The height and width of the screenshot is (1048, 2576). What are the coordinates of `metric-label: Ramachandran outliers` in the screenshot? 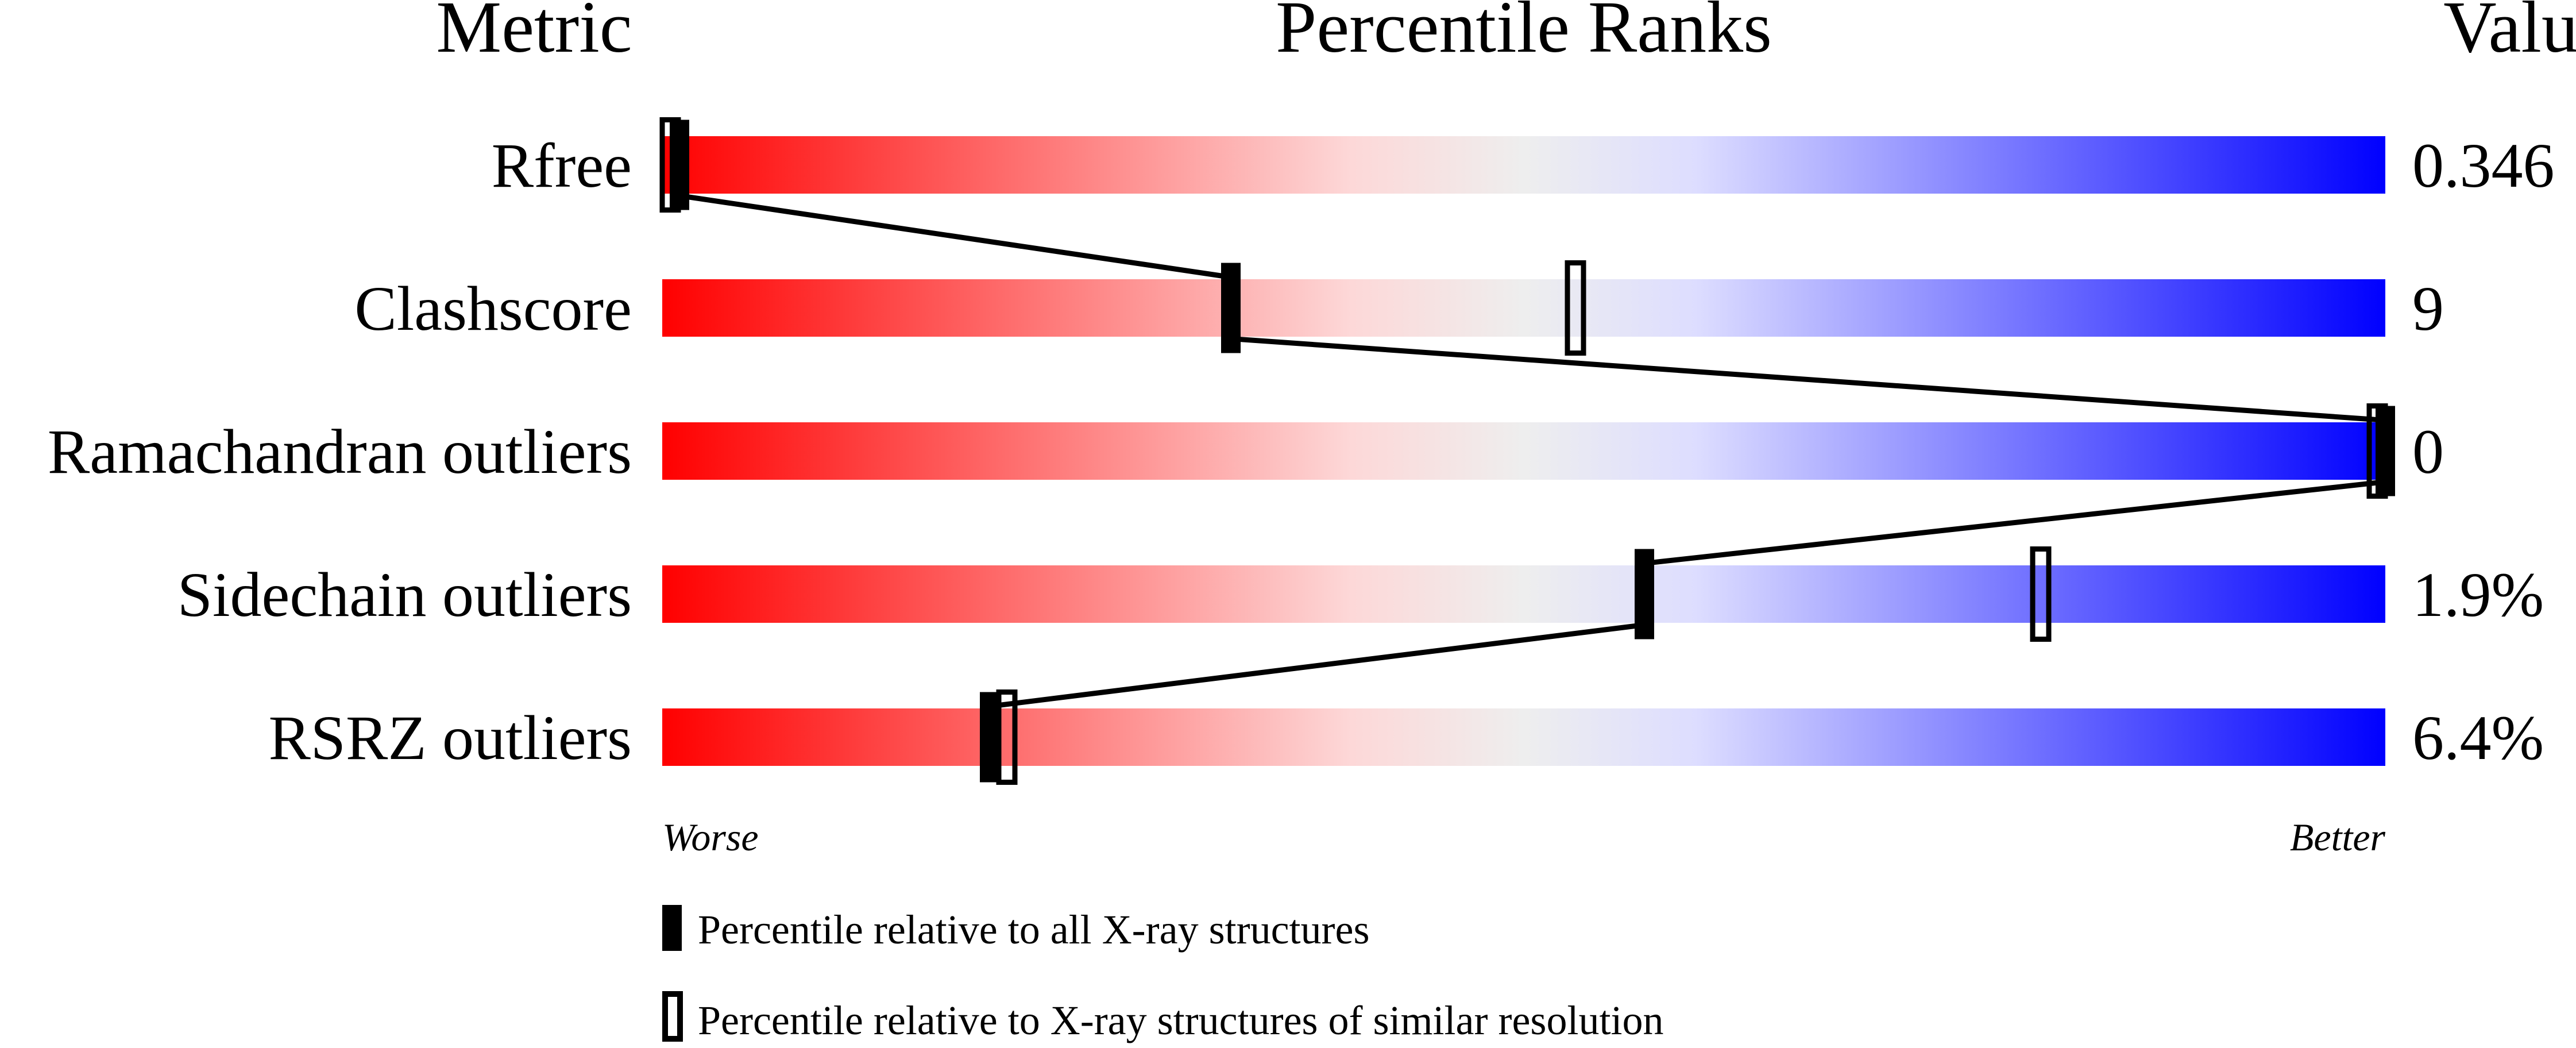 It's located at (340, 452).